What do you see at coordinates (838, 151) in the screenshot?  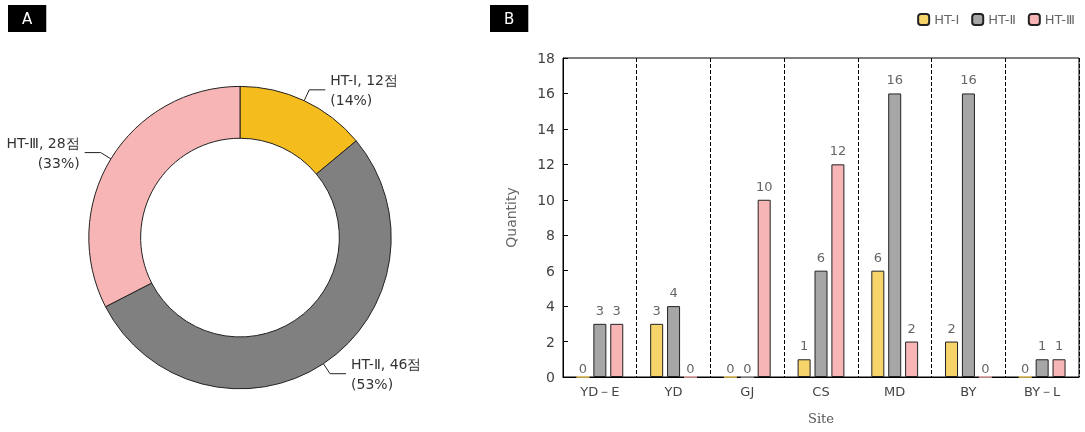 I see `data-label: 12` at bounding box center [838, 151].